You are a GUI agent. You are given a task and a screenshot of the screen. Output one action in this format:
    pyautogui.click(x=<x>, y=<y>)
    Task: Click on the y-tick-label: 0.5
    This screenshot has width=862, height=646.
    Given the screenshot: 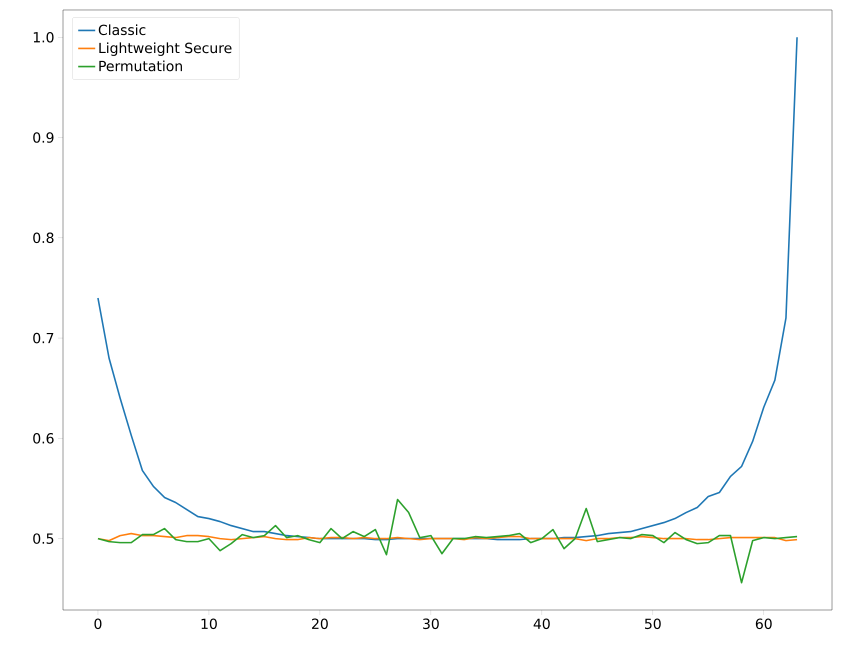 What is the action you would take?
    pyautogui.click(x=43, y=538)
    